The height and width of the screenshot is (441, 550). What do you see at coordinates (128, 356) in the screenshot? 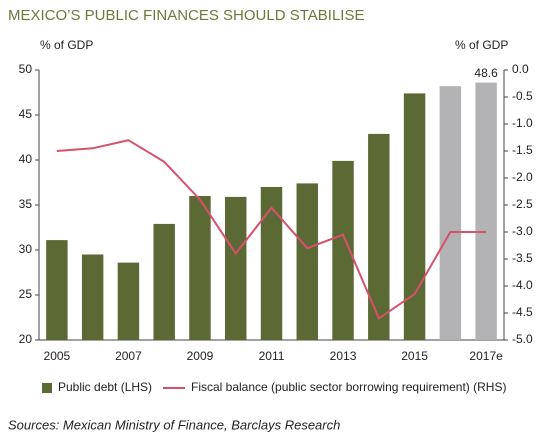
I see `x-tick-label: 2007` at bounding box center [128, 356].